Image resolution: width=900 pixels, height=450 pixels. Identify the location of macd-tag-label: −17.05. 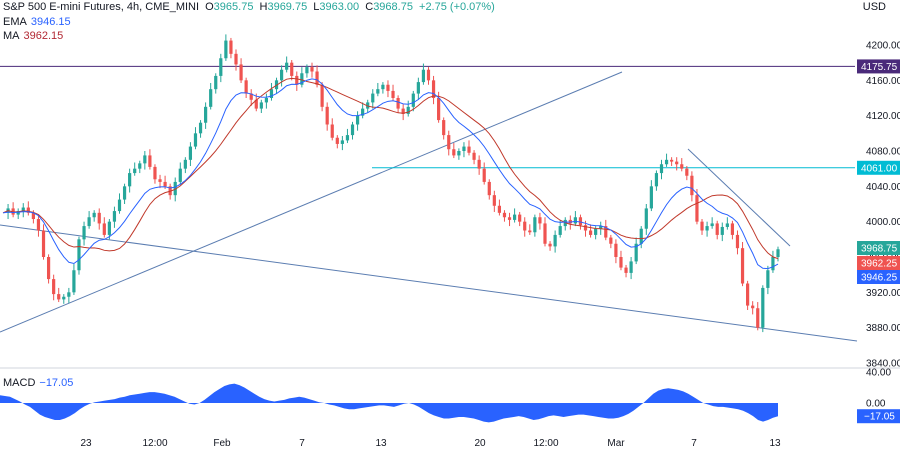
(879, 417).